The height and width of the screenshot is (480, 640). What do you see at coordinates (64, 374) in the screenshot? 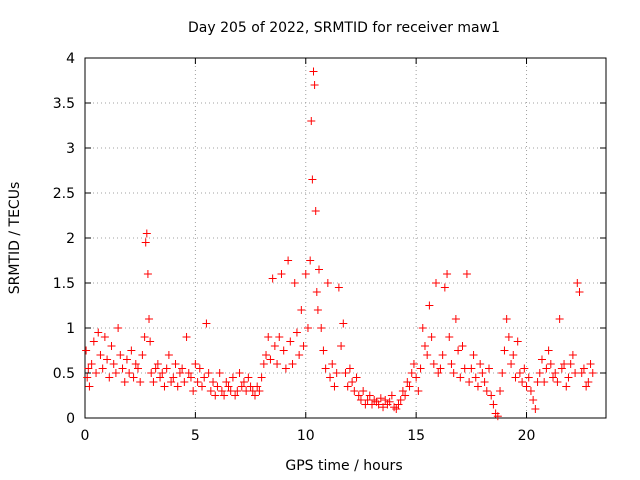
I see `y-tick-label: 0.5` at bounding box center [64, 374].